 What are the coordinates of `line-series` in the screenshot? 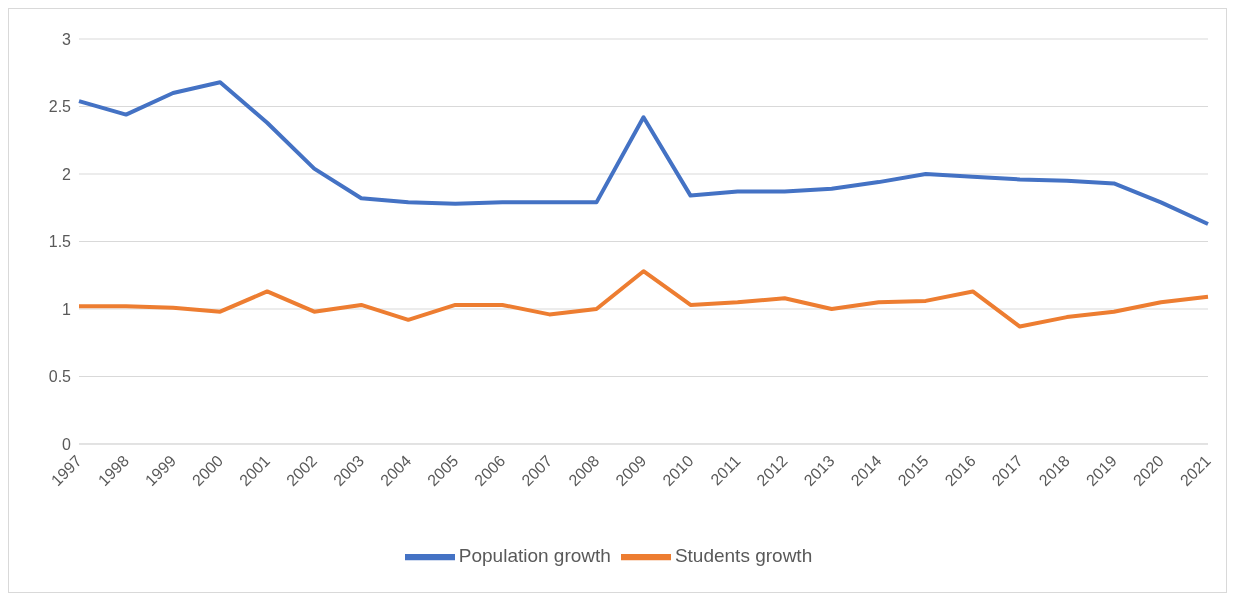 It's located at (643, 299).